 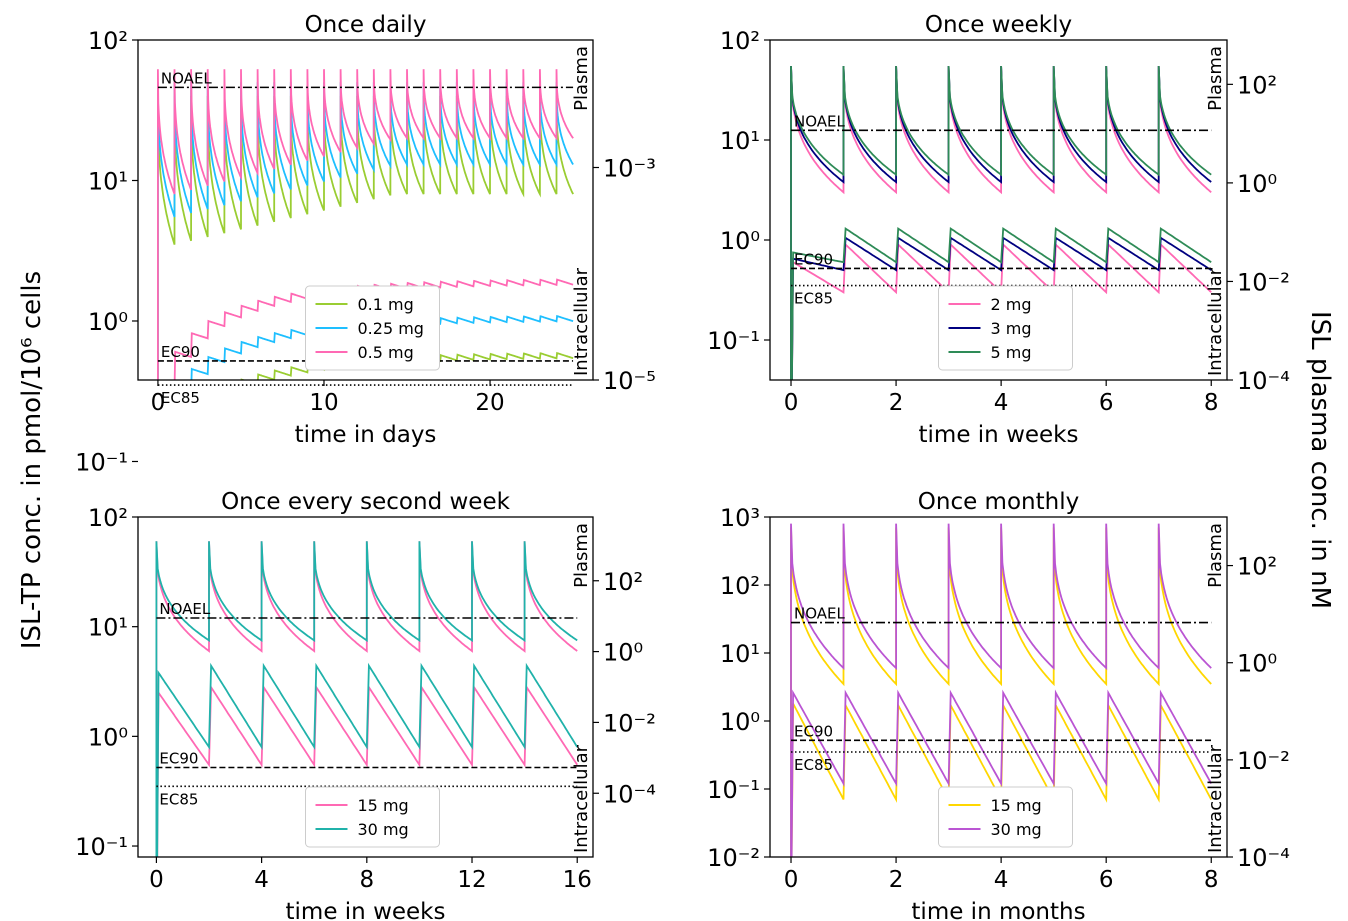 I want to click on y-tick-label: 10⁻², so click(x=733, y=858).